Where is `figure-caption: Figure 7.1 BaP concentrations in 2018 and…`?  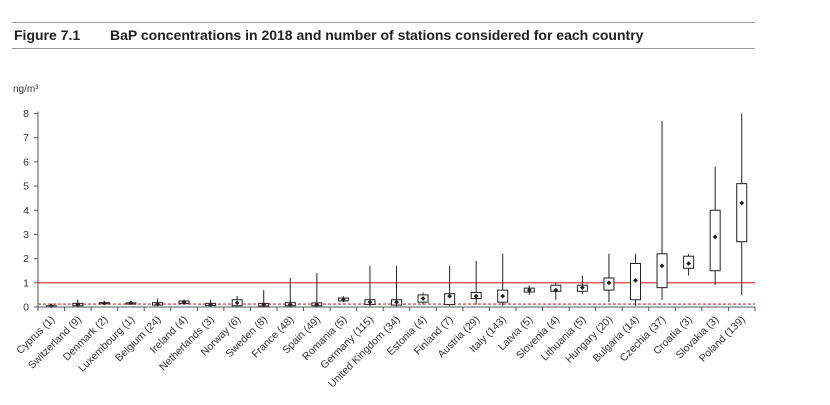
figure-caption: Figure 7.1 BaP concentrations in 2018 and… is located at coordinates (328, 35).